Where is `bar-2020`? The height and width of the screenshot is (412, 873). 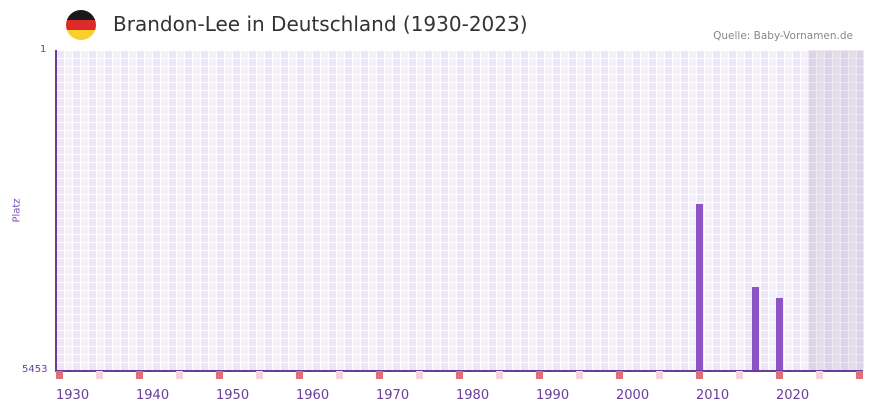
bar-2020 is located at coordinates (779, 334).